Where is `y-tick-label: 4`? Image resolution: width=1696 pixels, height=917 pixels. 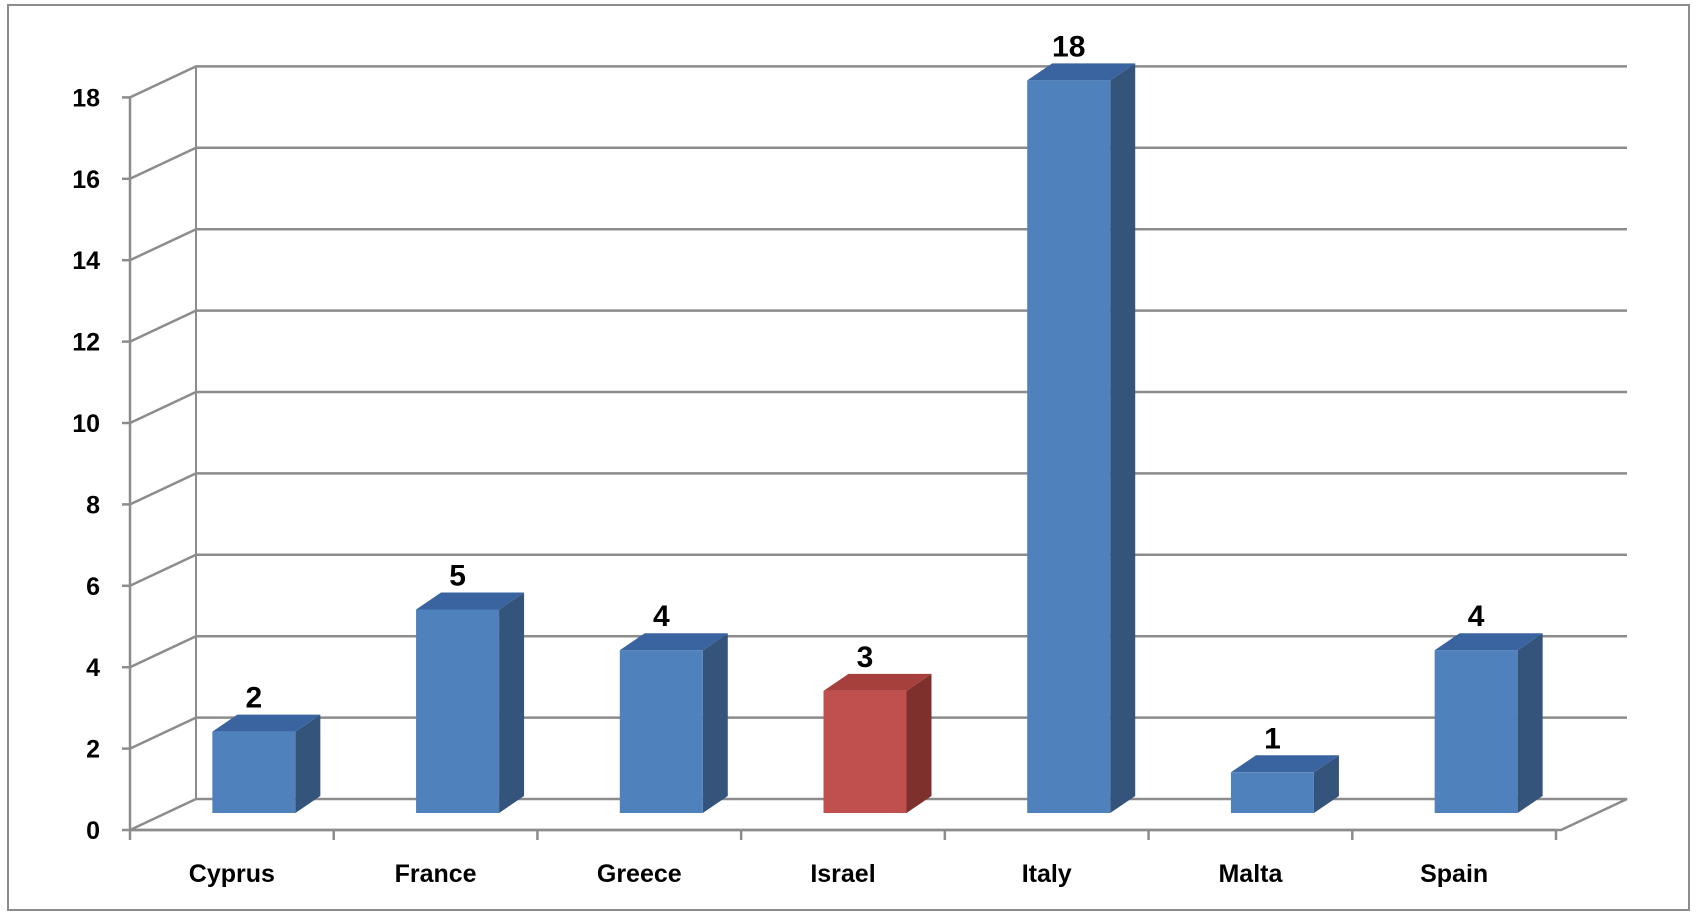
y-tick-label: 4 is located at coordinates (93, 668).